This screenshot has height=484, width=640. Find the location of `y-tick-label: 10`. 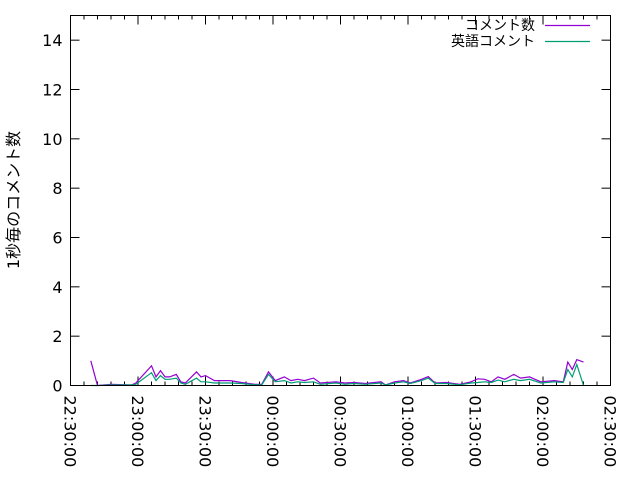

y-tick-label: 10 is located at coordinates (52, 139).